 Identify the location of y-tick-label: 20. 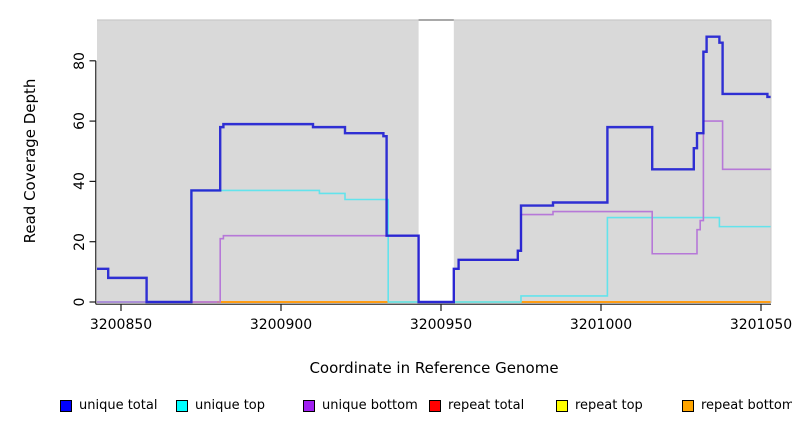
(80, 241).